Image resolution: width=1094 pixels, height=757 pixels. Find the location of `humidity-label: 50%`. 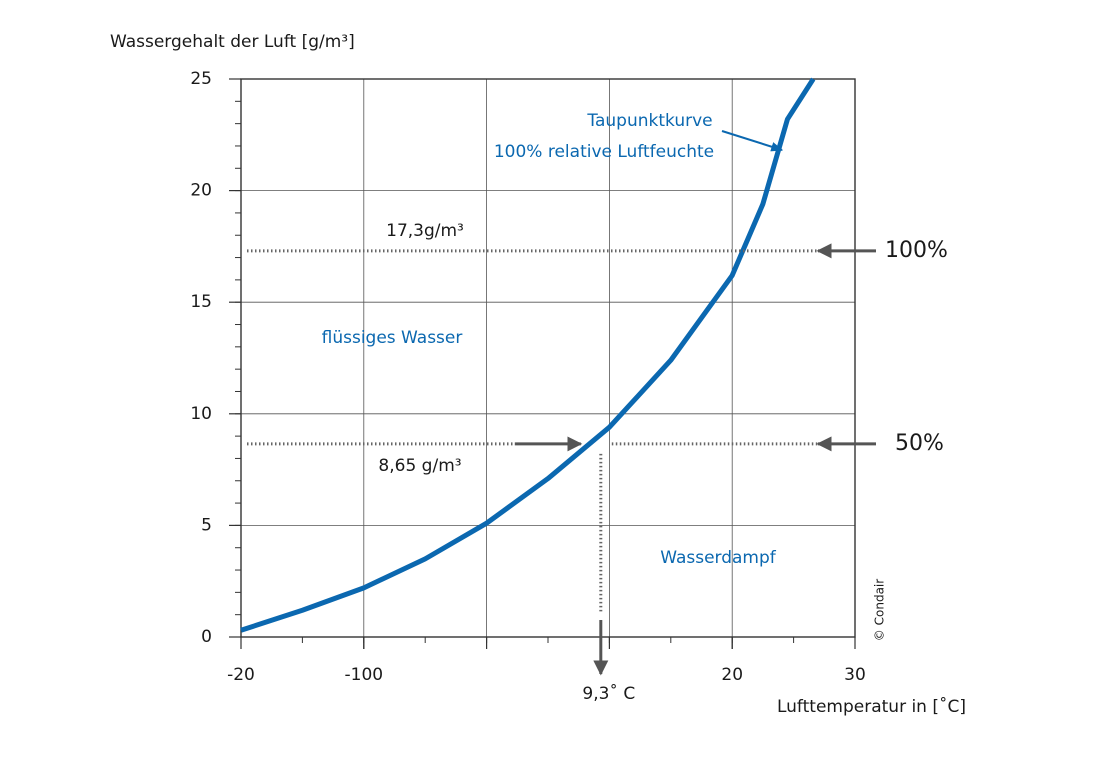

humidity-label: 50% is located at coordinates (919, 443).